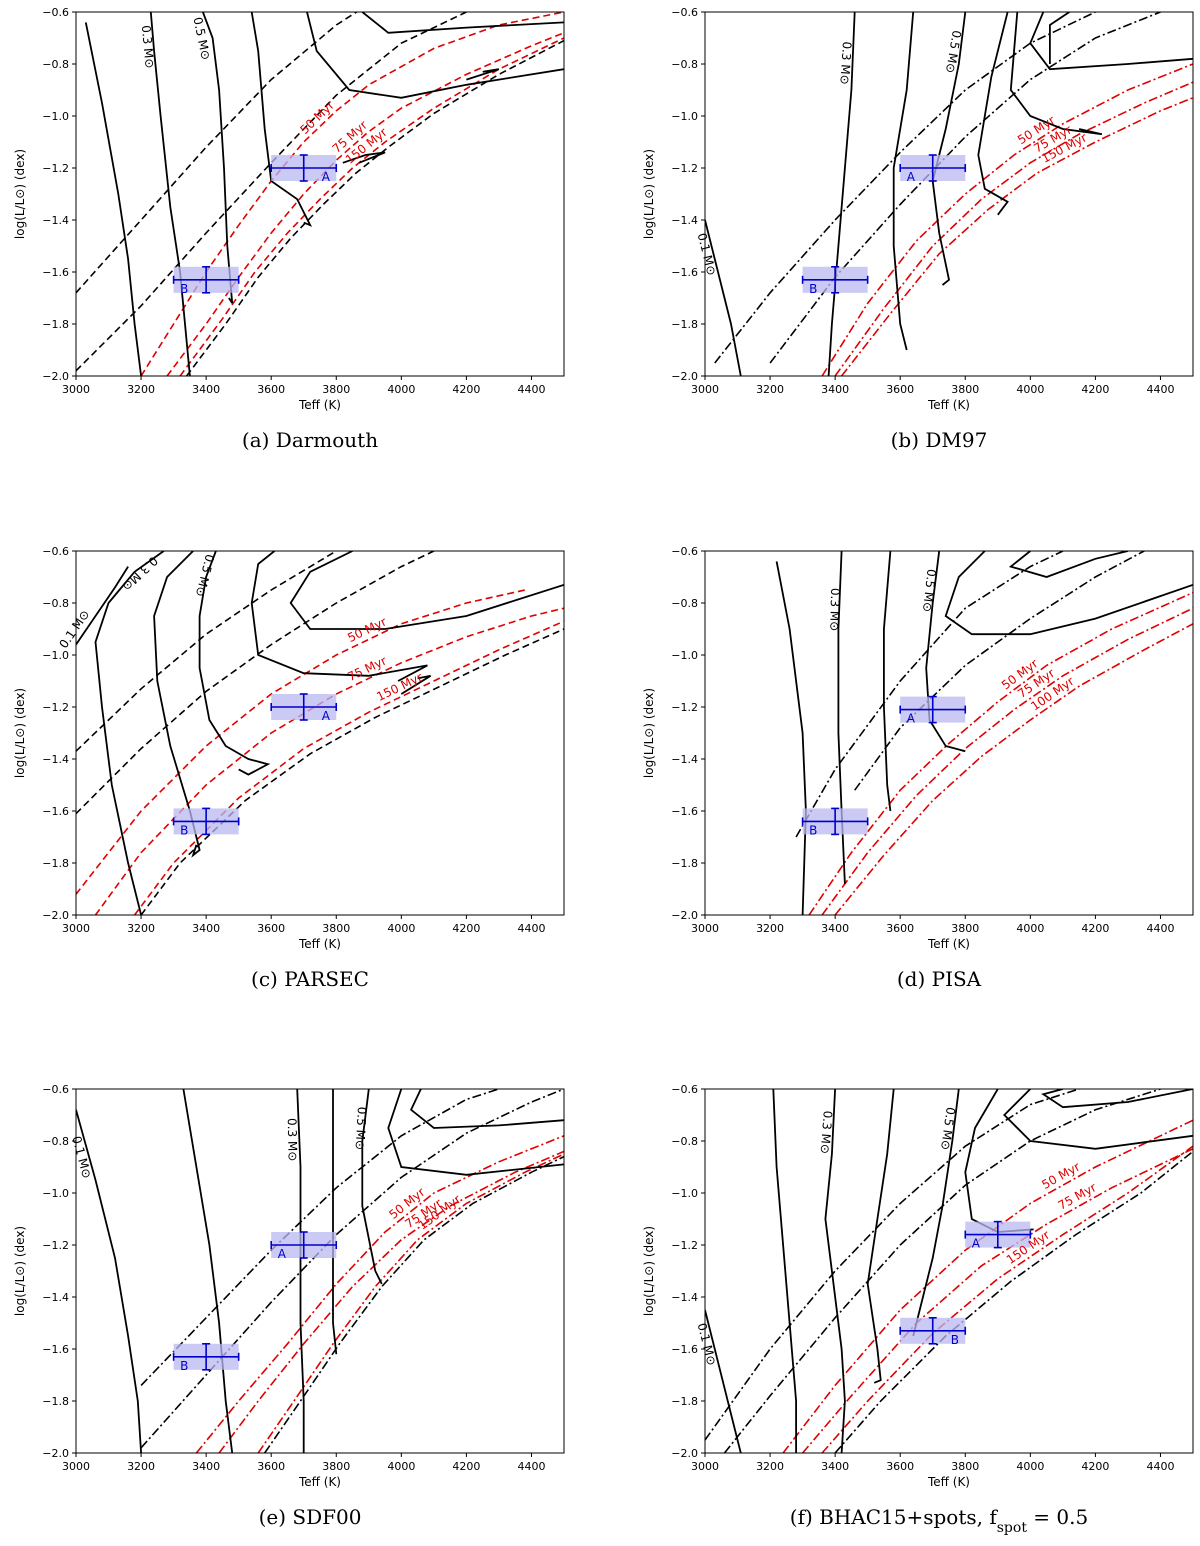 The width and height of the screenshot is (1200, 1546). Describe the element at coordinates (1057, 1517) in the screenshot. I see `caption-tail: = 0.5` at that location.